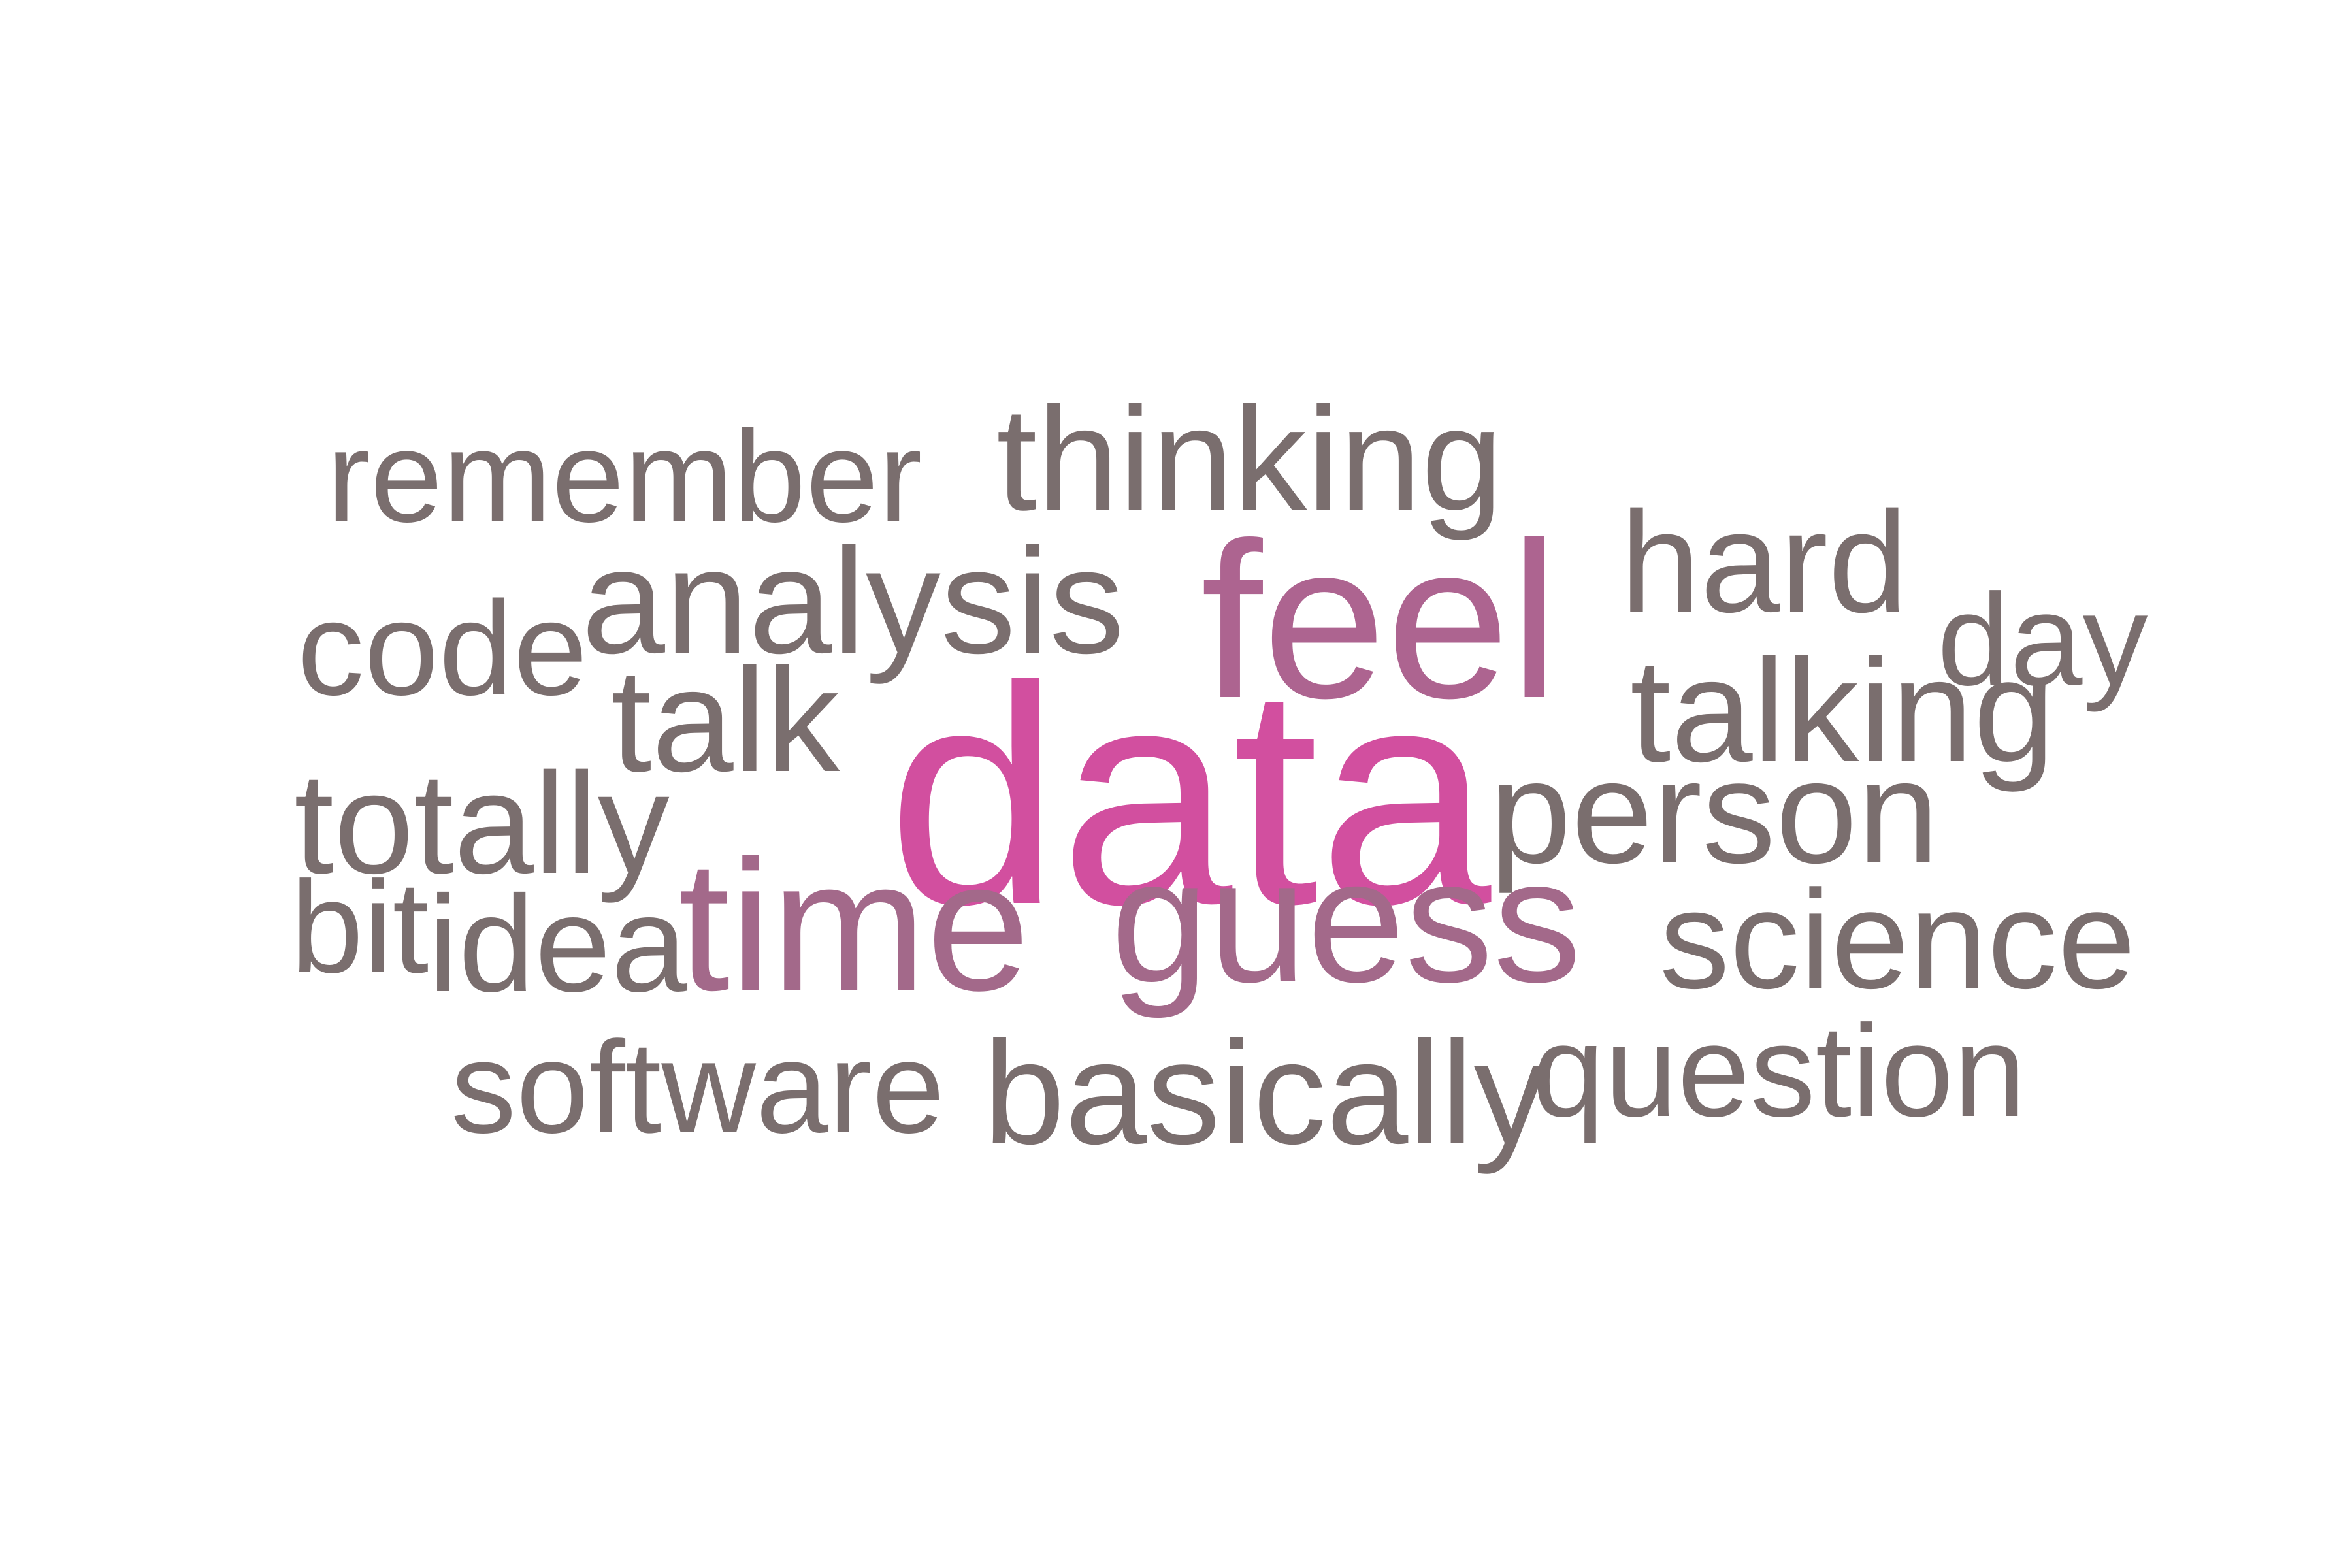 Image resolution: width=2352 pixels, height=1568 pixels. Describe the element at coordinates (1842, 710) in the screenshot. I see `word-talking: talking` at that location.